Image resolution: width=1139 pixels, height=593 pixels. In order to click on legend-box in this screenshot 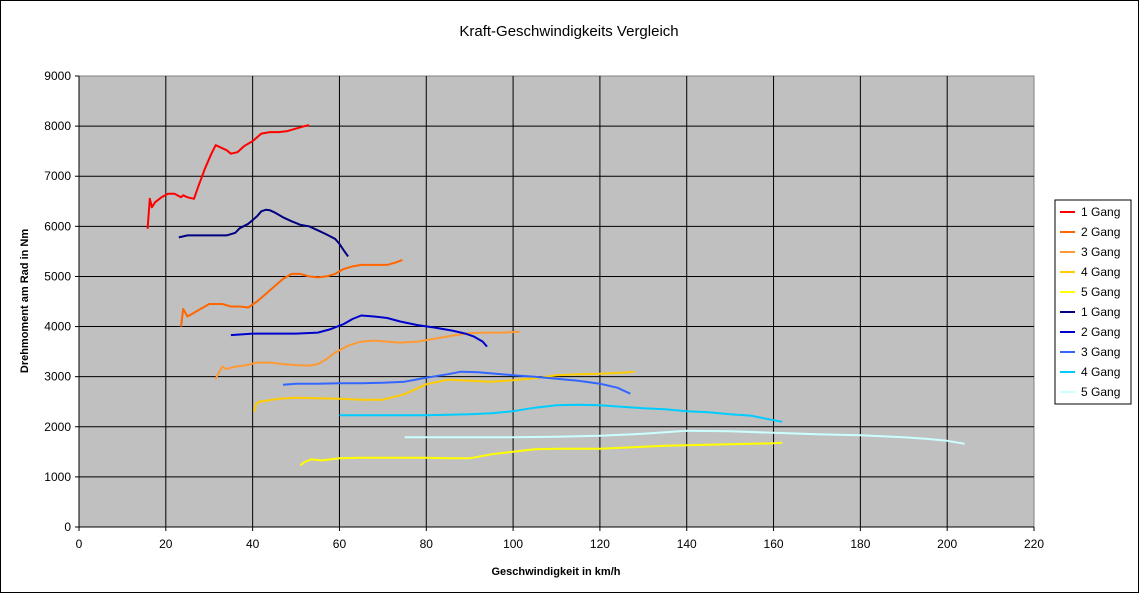, I will do `click(1093, 302)`.